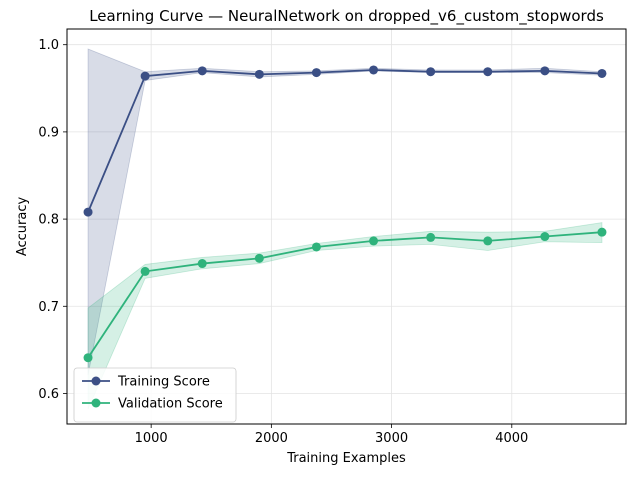  Describe the element at coordinates (48, 220) in the screenshot. I see `y-tick-label: 0.8` at that location.